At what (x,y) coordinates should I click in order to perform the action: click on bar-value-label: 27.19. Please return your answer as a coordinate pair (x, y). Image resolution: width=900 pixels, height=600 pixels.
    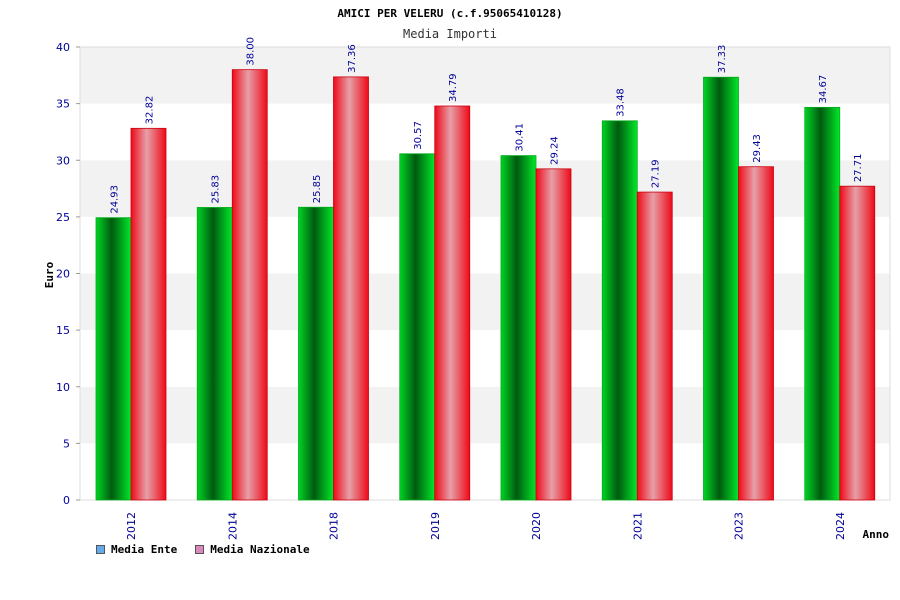
    Looking at the image, I should click on (656, 173).